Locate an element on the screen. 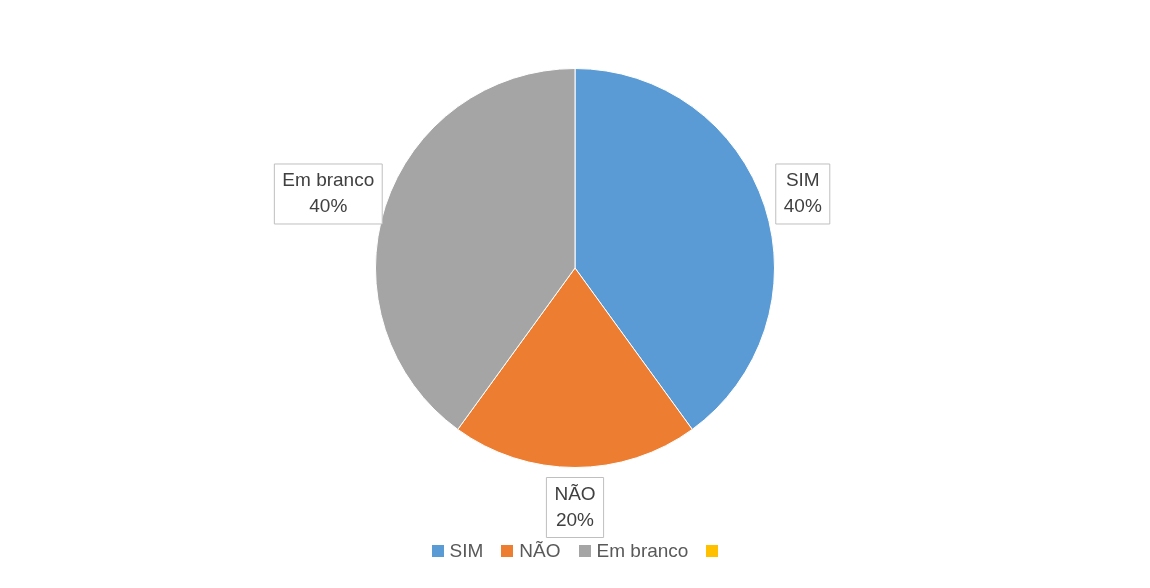 The image size is (1150, 588). legend-label: NÃO is located at coordinates (540, 551).